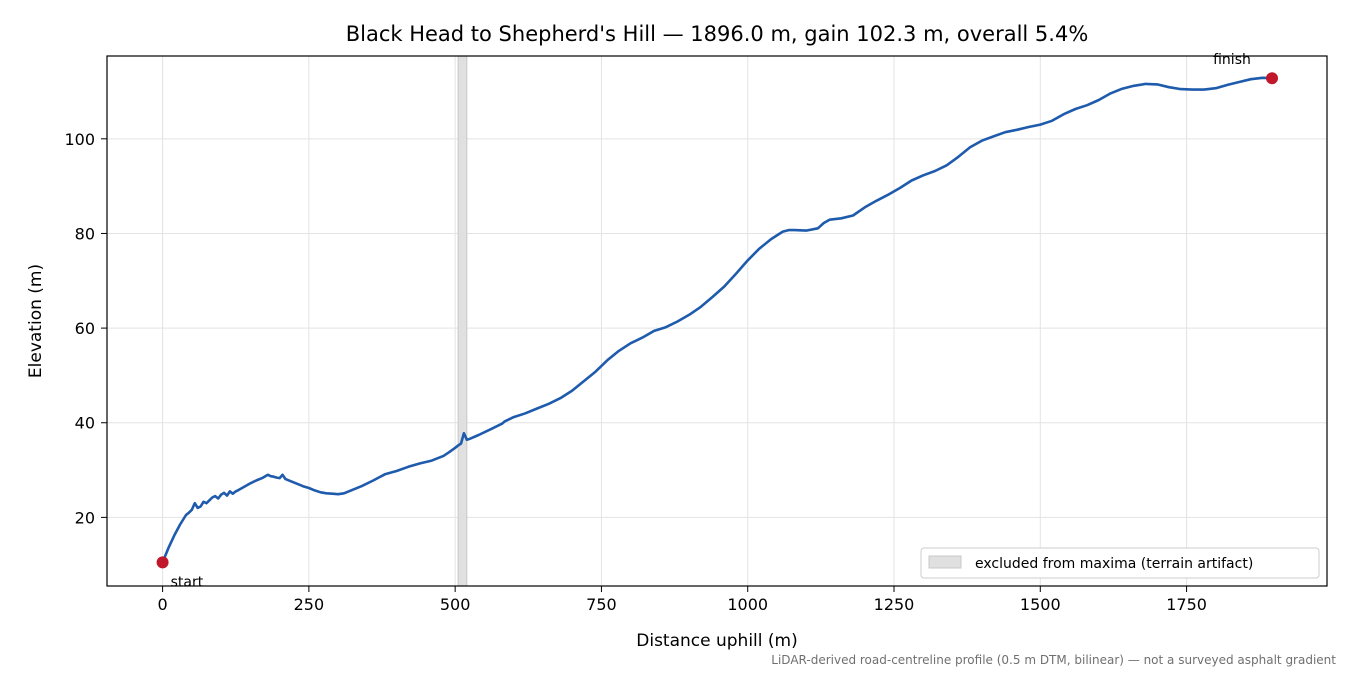 This screenshot has width=1350, height=675. Describe the element at coordinates (1040, 604) in the screenshot. I see `x-tick-label: 1500` at that location.